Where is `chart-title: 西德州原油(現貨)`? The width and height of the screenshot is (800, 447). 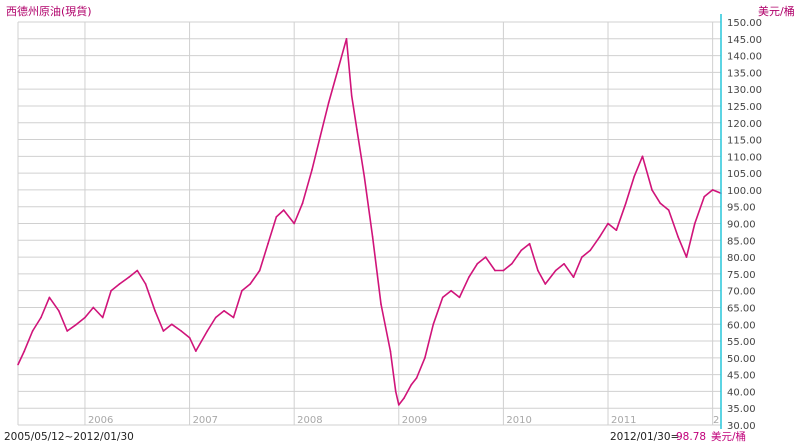 chart-title: 西德州原油(現貨) is located at coordinates (49, 11).